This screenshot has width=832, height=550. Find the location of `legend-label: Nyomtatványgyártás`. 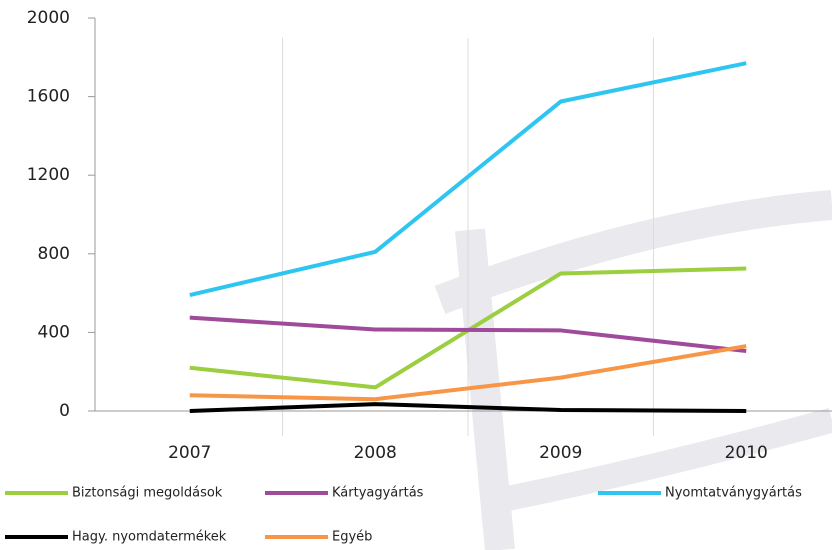

legend-label: Nyomtatványgyártás is located at coordinates (733, 493).